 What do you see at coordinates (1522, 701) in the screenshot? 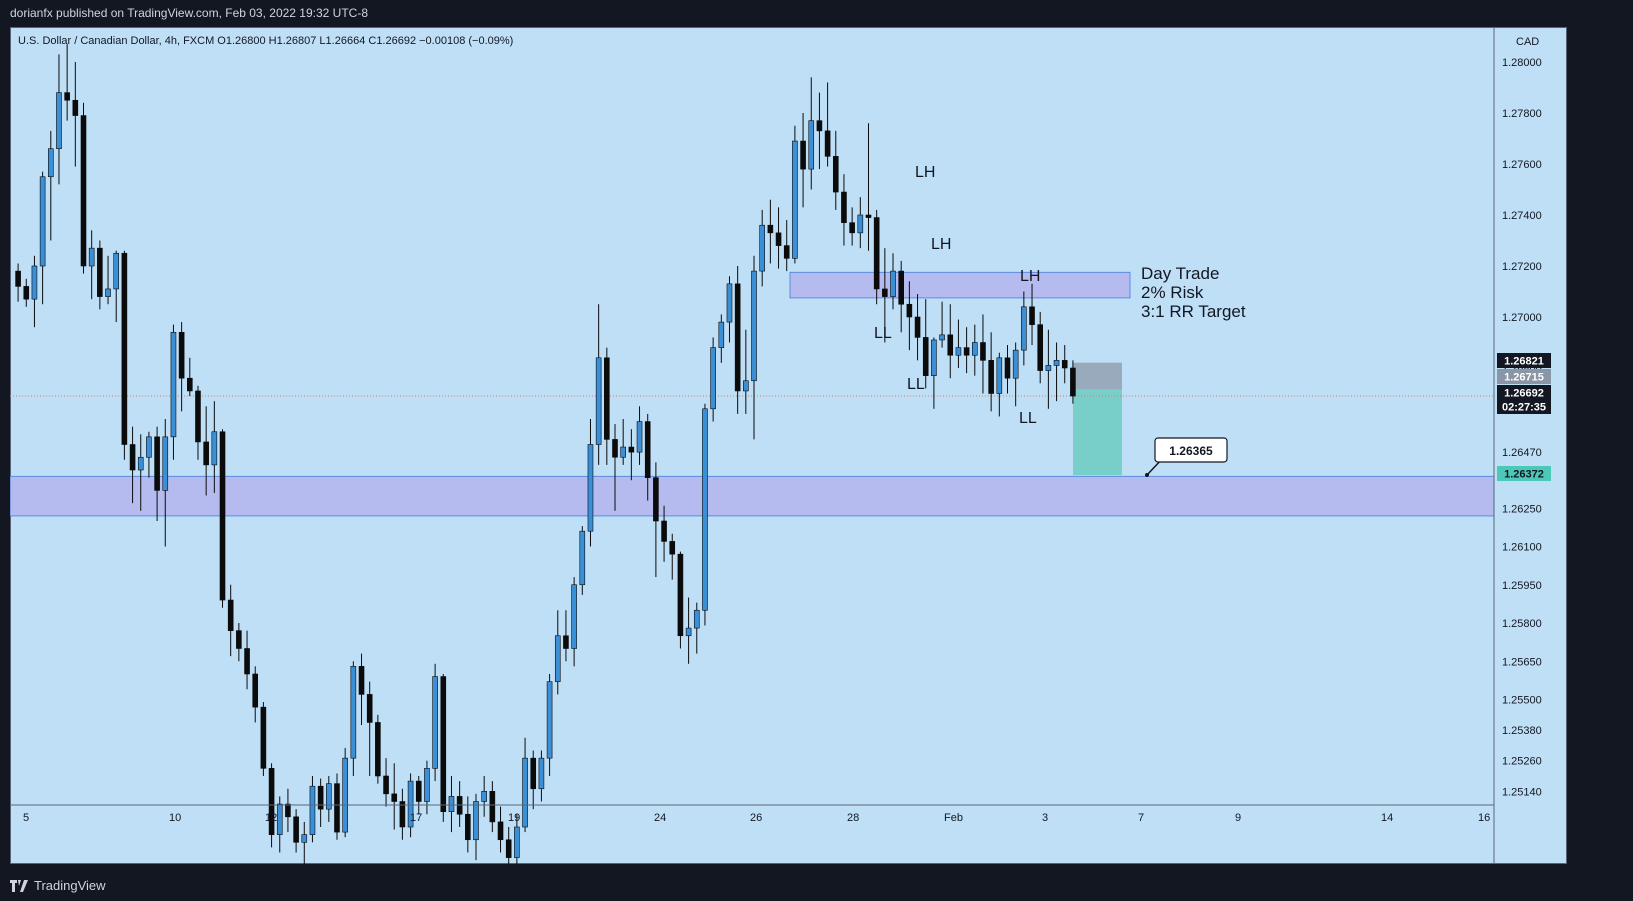
I see `y-tick-label: 1.25500` at bounding box center [1522, 701].